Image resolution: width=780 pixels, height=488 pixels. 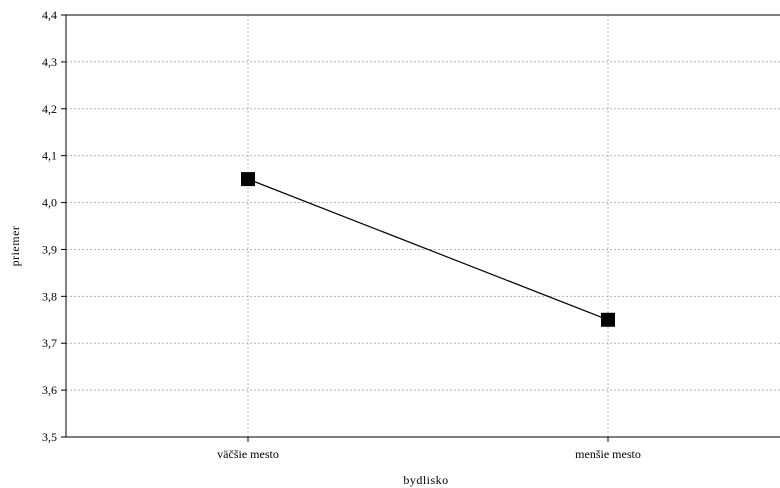 I want to click on x-tick-label: väčšie mesto, so click(x=248, y=454).